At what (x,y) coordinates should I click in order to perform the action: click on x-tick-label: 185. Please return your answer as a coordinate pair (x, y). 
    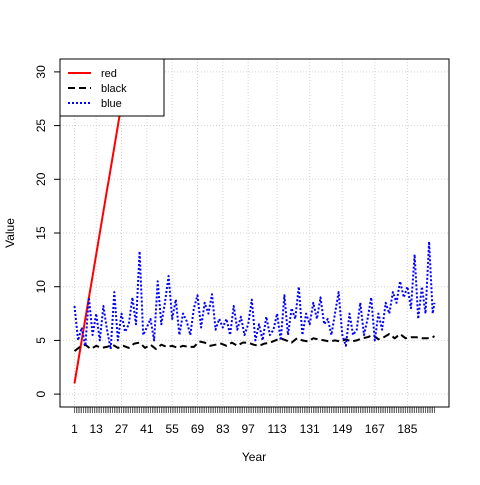
    Looking at the image, I should click on (407, 429).